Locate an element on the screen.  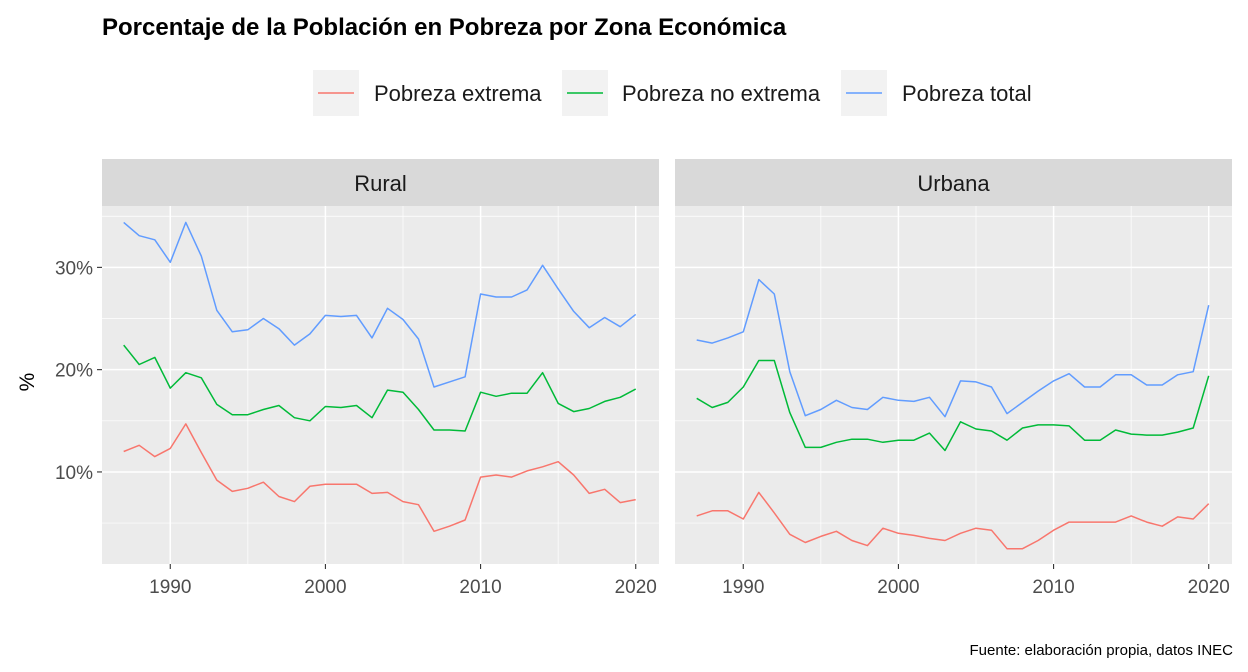
chart-caption: Fuente: elaboración propia, datos INEC is located at coordinates (1102, 650).